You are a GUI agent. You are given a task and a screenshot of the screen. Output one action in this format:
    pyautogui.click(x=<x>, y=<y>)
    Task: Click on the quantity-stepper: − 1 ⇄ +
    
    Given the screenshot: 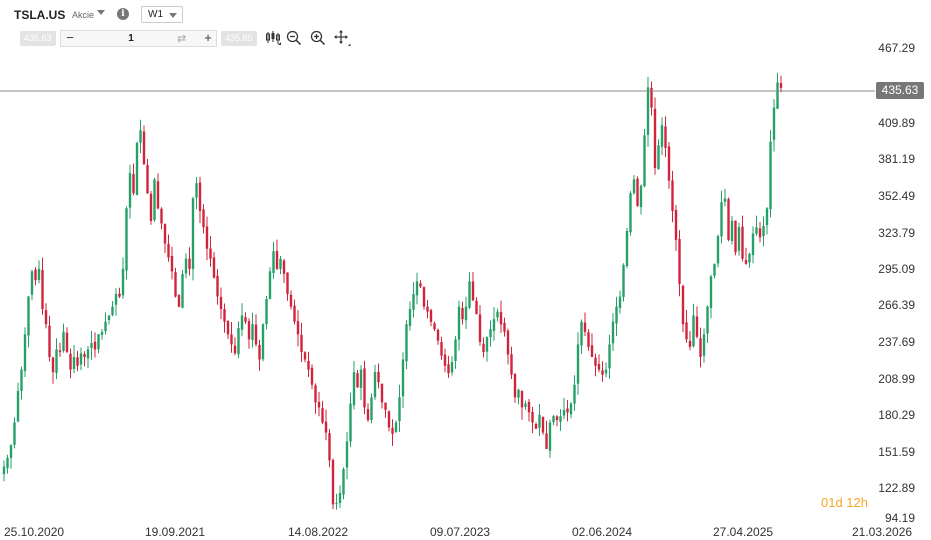 What is the action you would take?
    pyautogui.click(x=138, y=38)
    